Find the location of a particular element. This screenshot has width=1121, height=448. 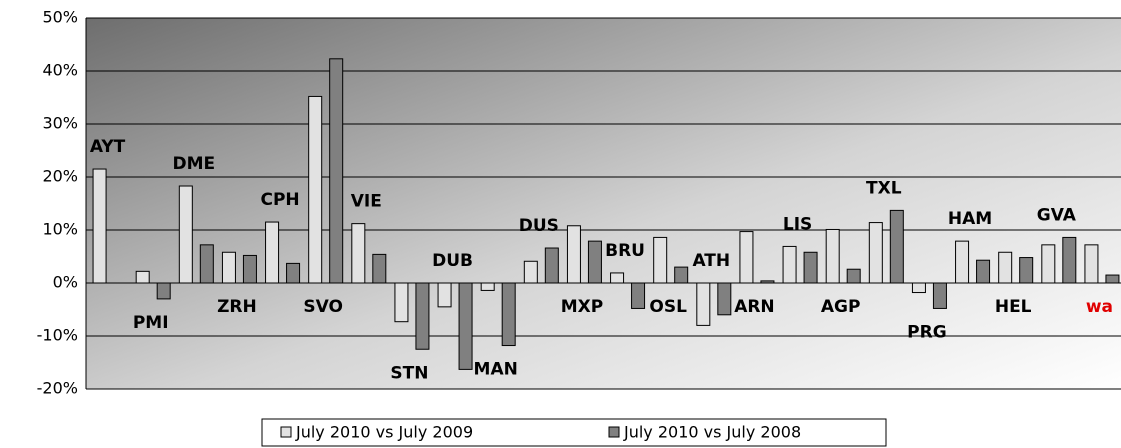

category-label: BRU is located at coordinates (625, 251).